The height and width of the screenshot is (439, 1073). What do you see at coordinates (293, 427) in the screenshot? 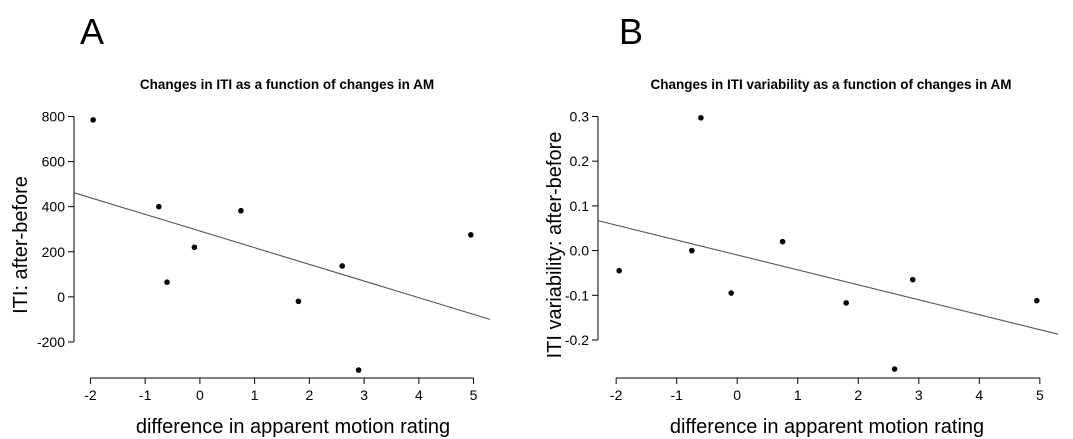
I see `x-axis-label-a: difference in apparent motion rating` at bounding box center [293, 427].